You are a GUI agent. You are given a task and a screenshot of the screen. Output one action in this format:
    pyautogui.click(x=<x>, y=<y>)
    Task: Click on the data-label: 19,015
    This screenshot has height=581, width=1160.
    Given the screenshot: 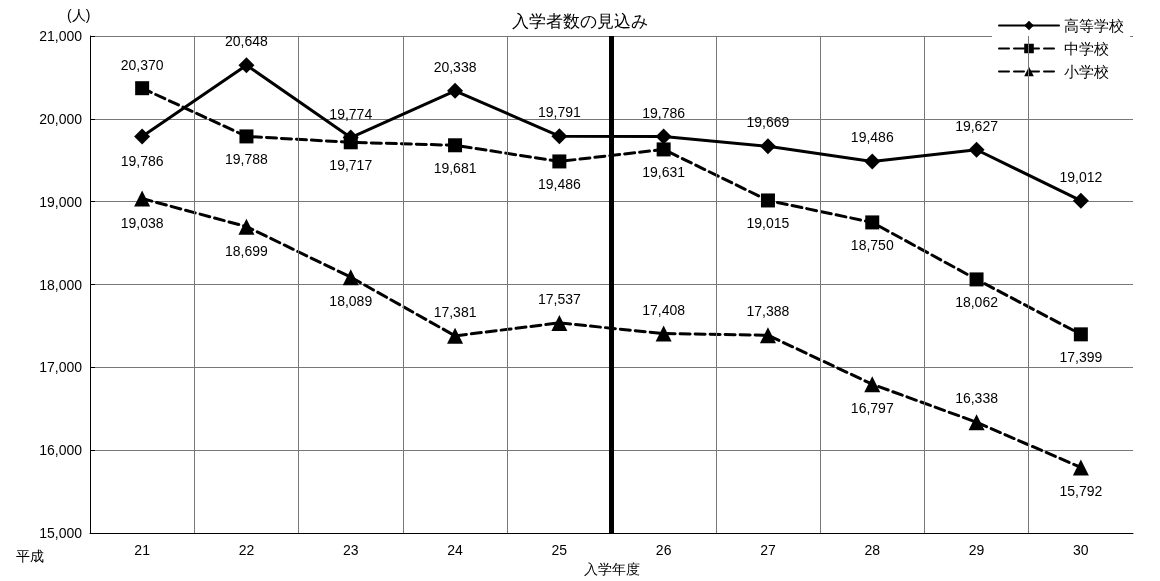 What is the action you would take?
    pyautogui.click(x=768, y=223)
    